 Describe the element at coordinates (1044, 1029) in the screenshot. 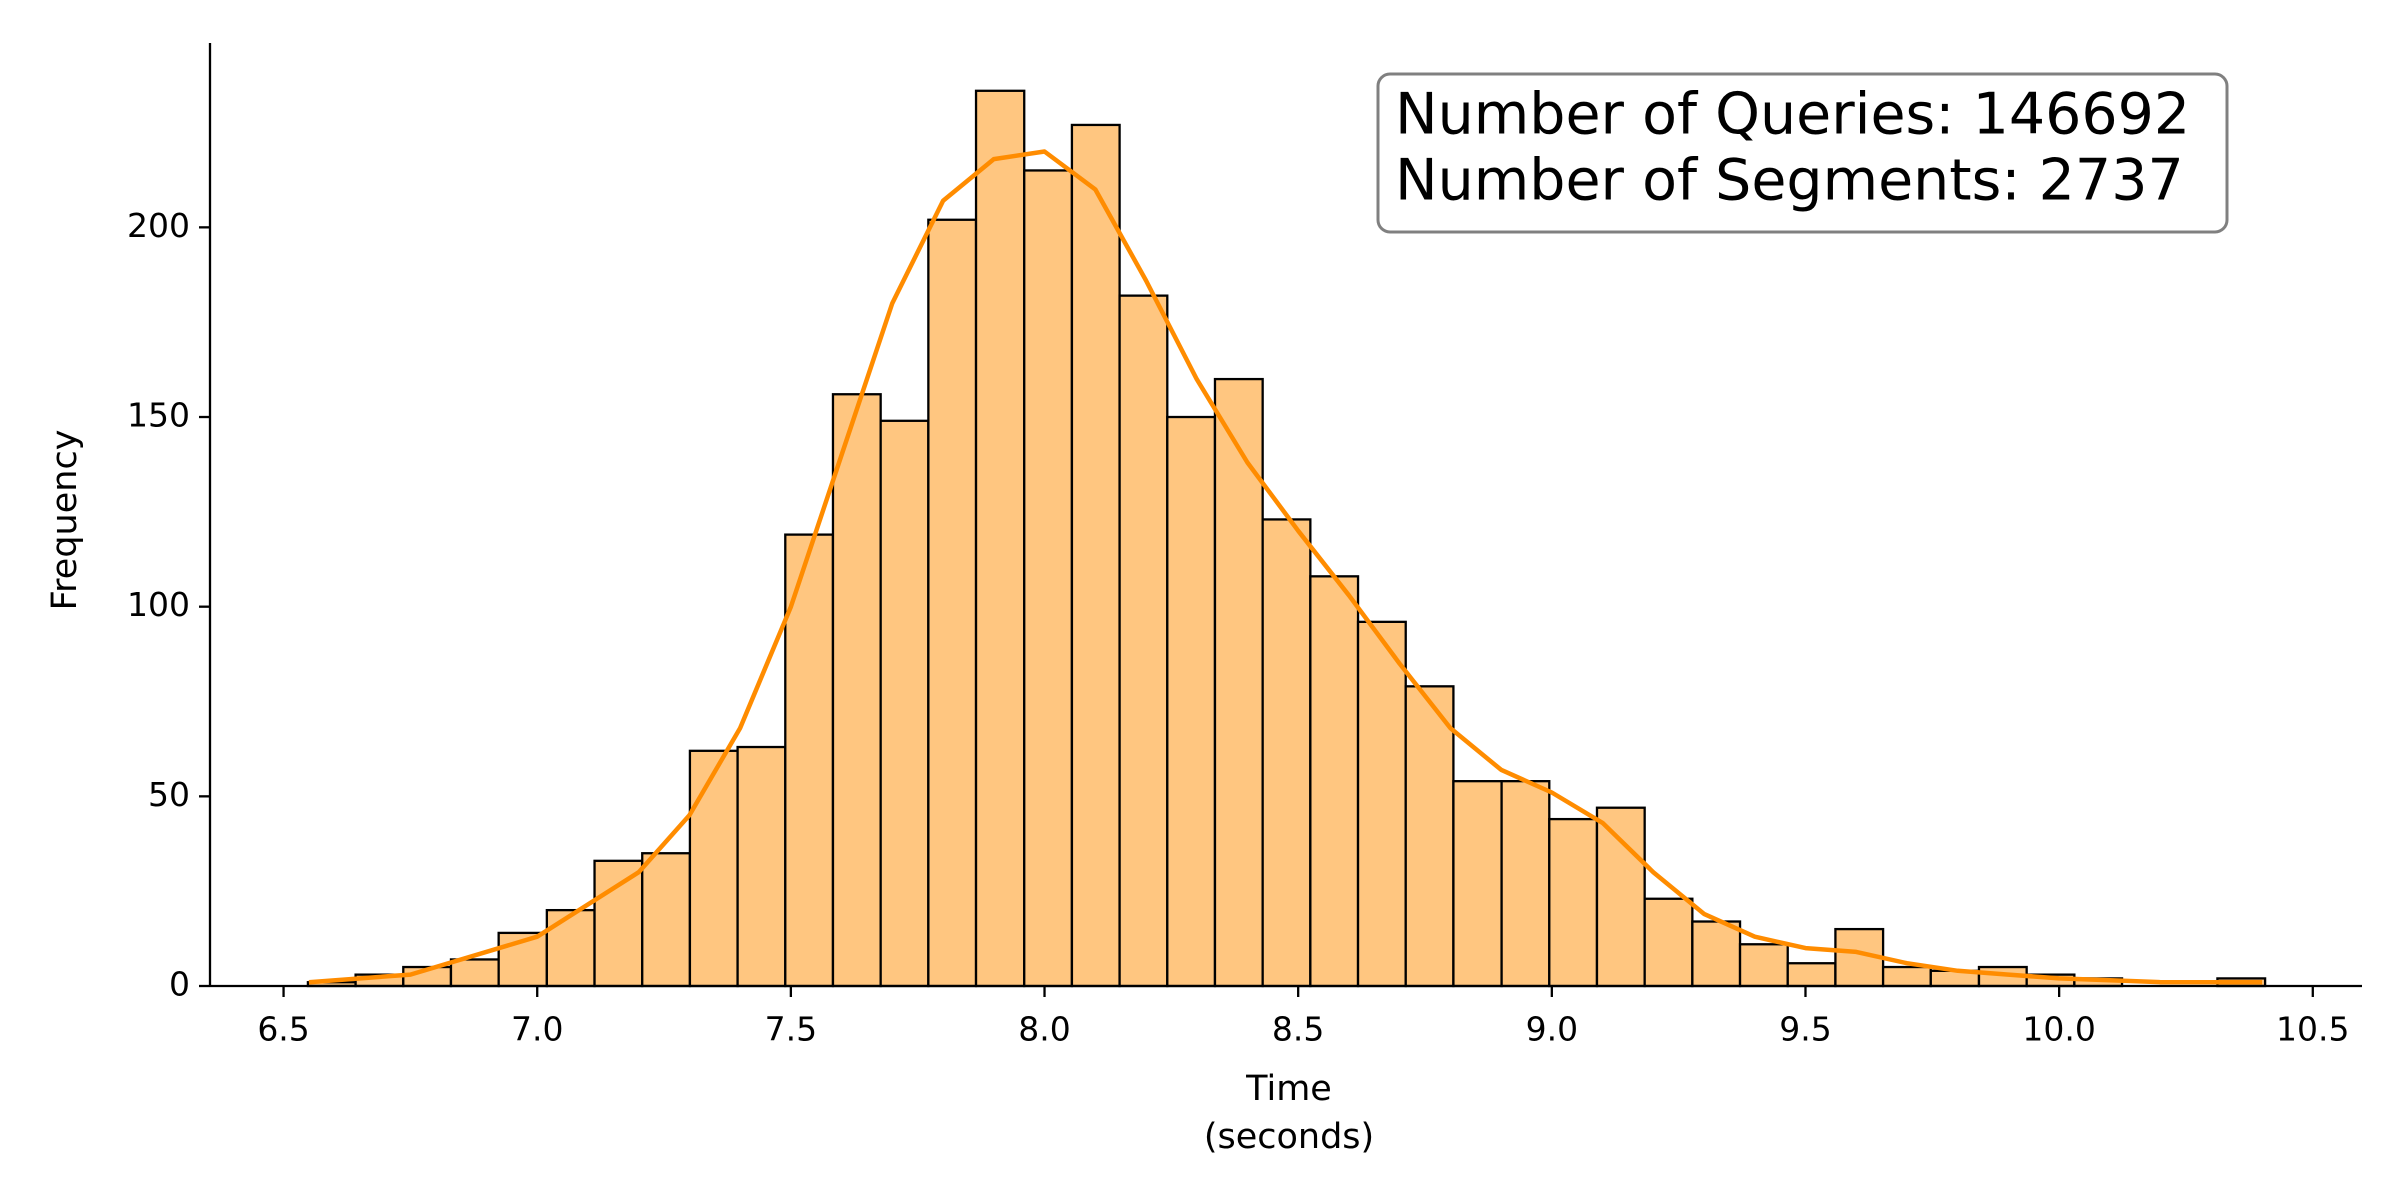

I see `x-tick-label: 8.0` at that location.